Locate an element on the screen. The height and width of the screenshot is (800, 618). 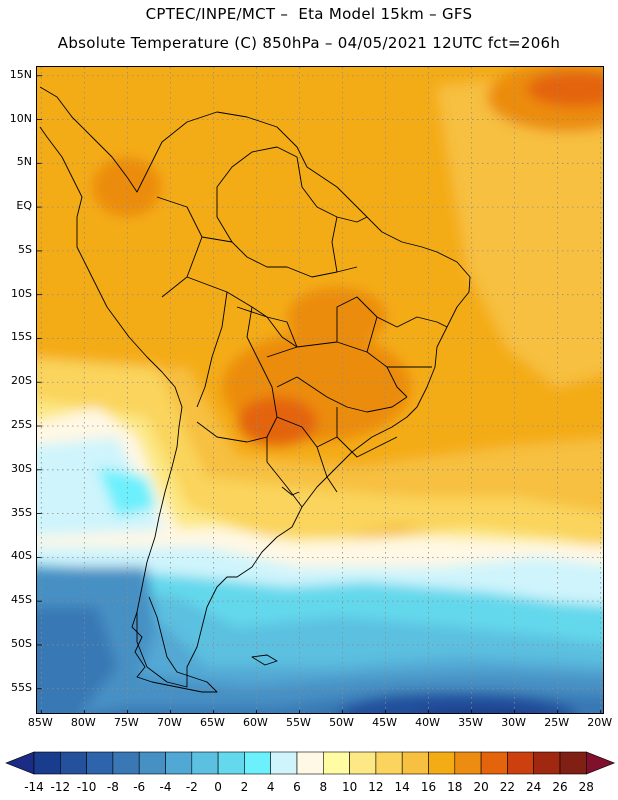
lon-label: 40W is located at coordinates (427, 722).